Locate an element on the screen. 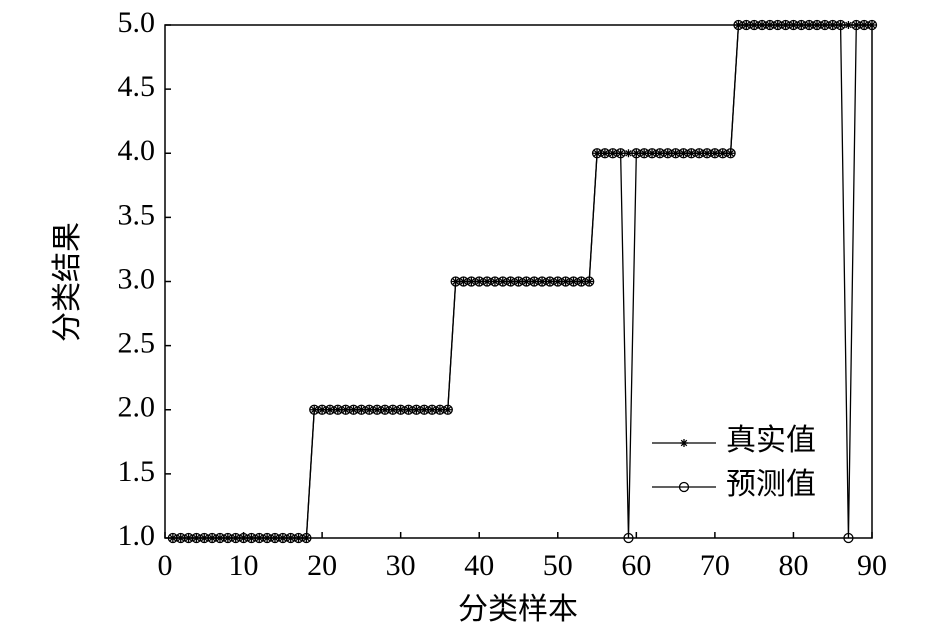 The height and width of the screenshot is (640, 945). y-axis-label: 分类结果 is located at coordinates (67, 282).